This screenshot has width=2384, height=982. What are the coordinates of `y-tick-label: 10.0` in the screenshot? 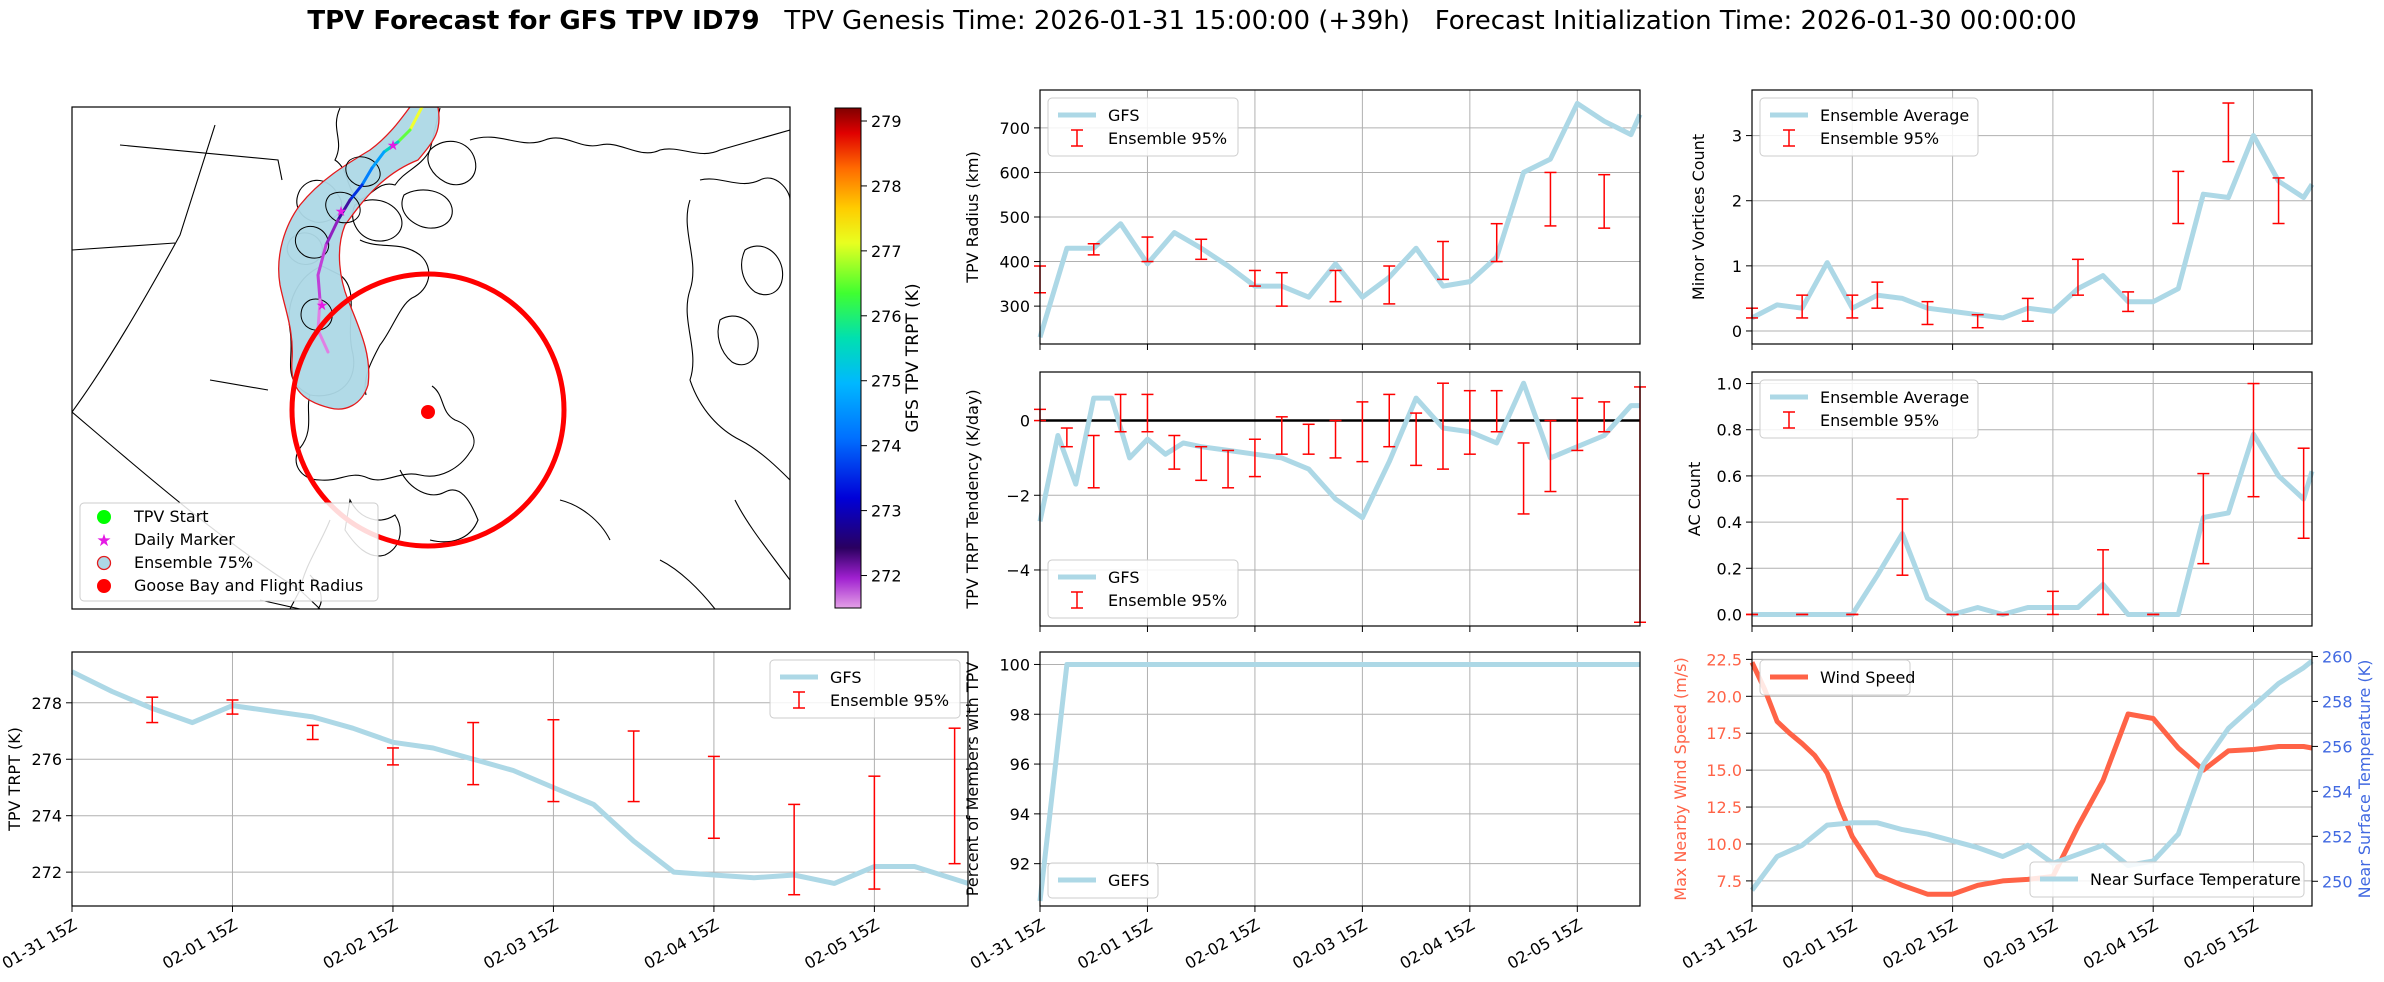 It's located at (1724, 844).